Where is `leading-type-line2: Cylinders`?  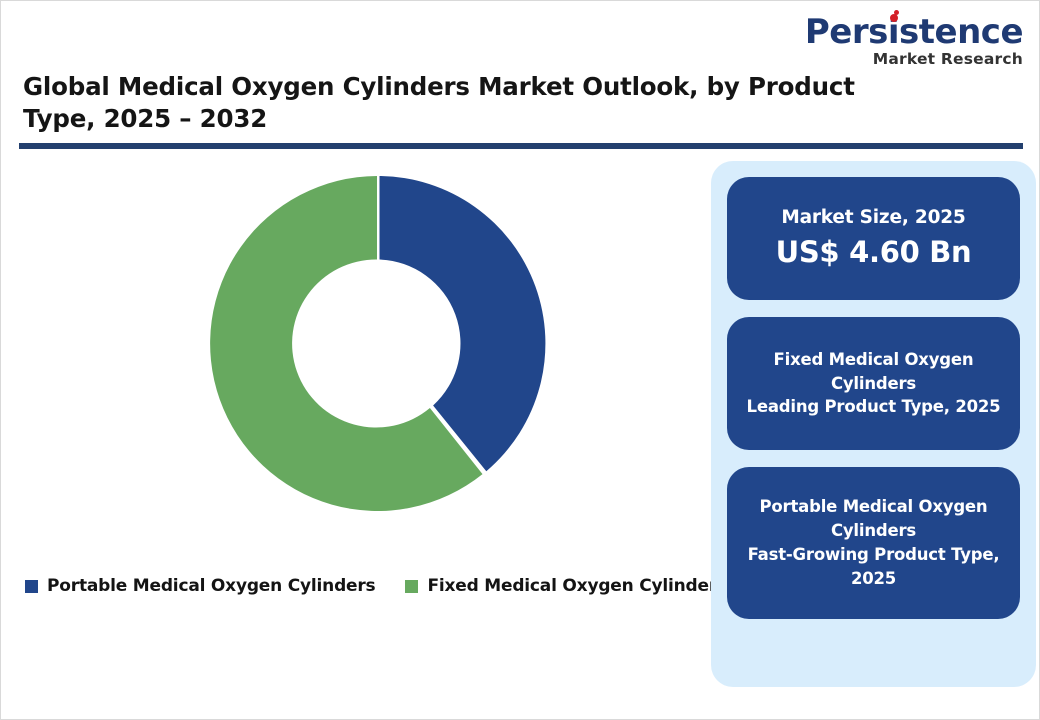 leading-type-line2: Cylinders is located at coordinates (873, 383).